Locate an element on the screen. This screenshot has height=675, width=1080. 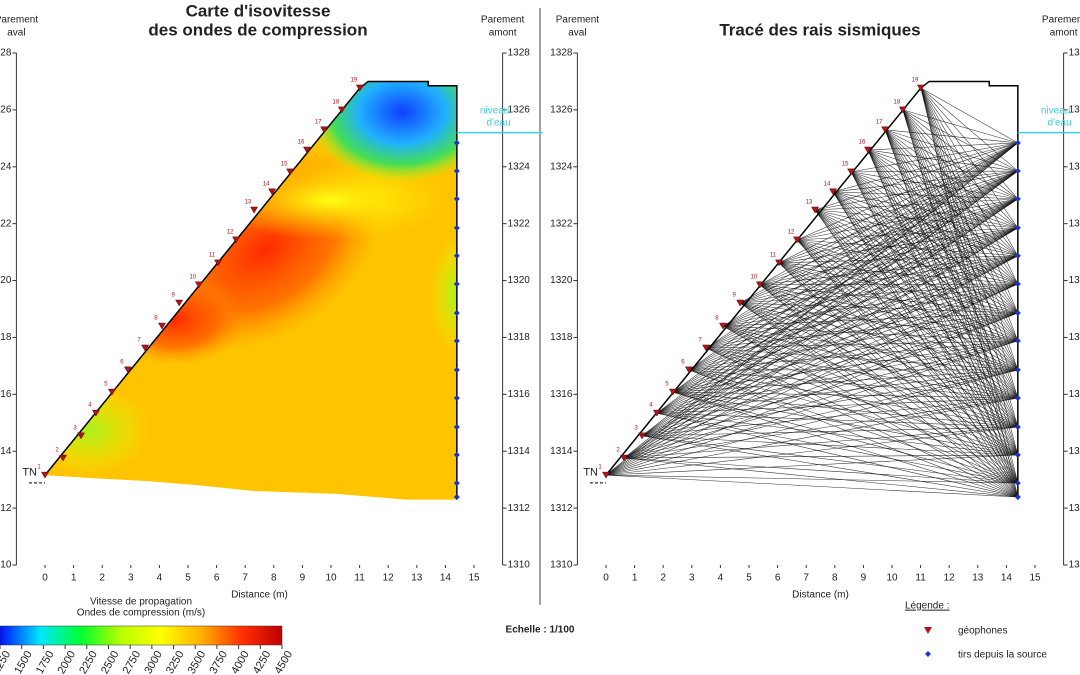
colorbar-tick-label: 1500 is located at coordinates (23, 662).